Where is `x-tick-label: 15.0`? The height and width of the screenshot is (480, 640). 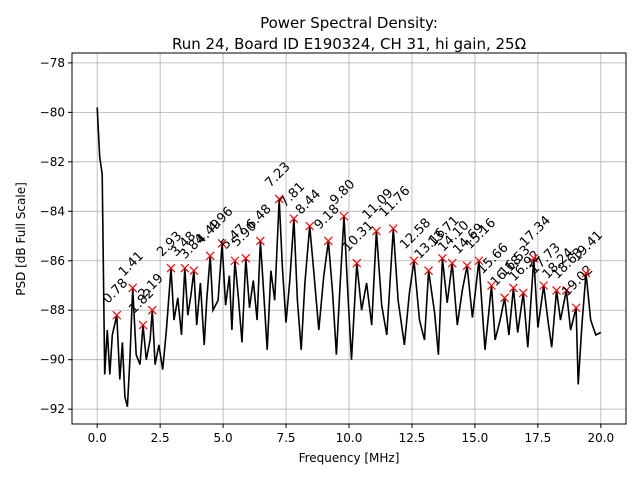 x-tick-label: 15.0 is located at coordinates (475, 438).